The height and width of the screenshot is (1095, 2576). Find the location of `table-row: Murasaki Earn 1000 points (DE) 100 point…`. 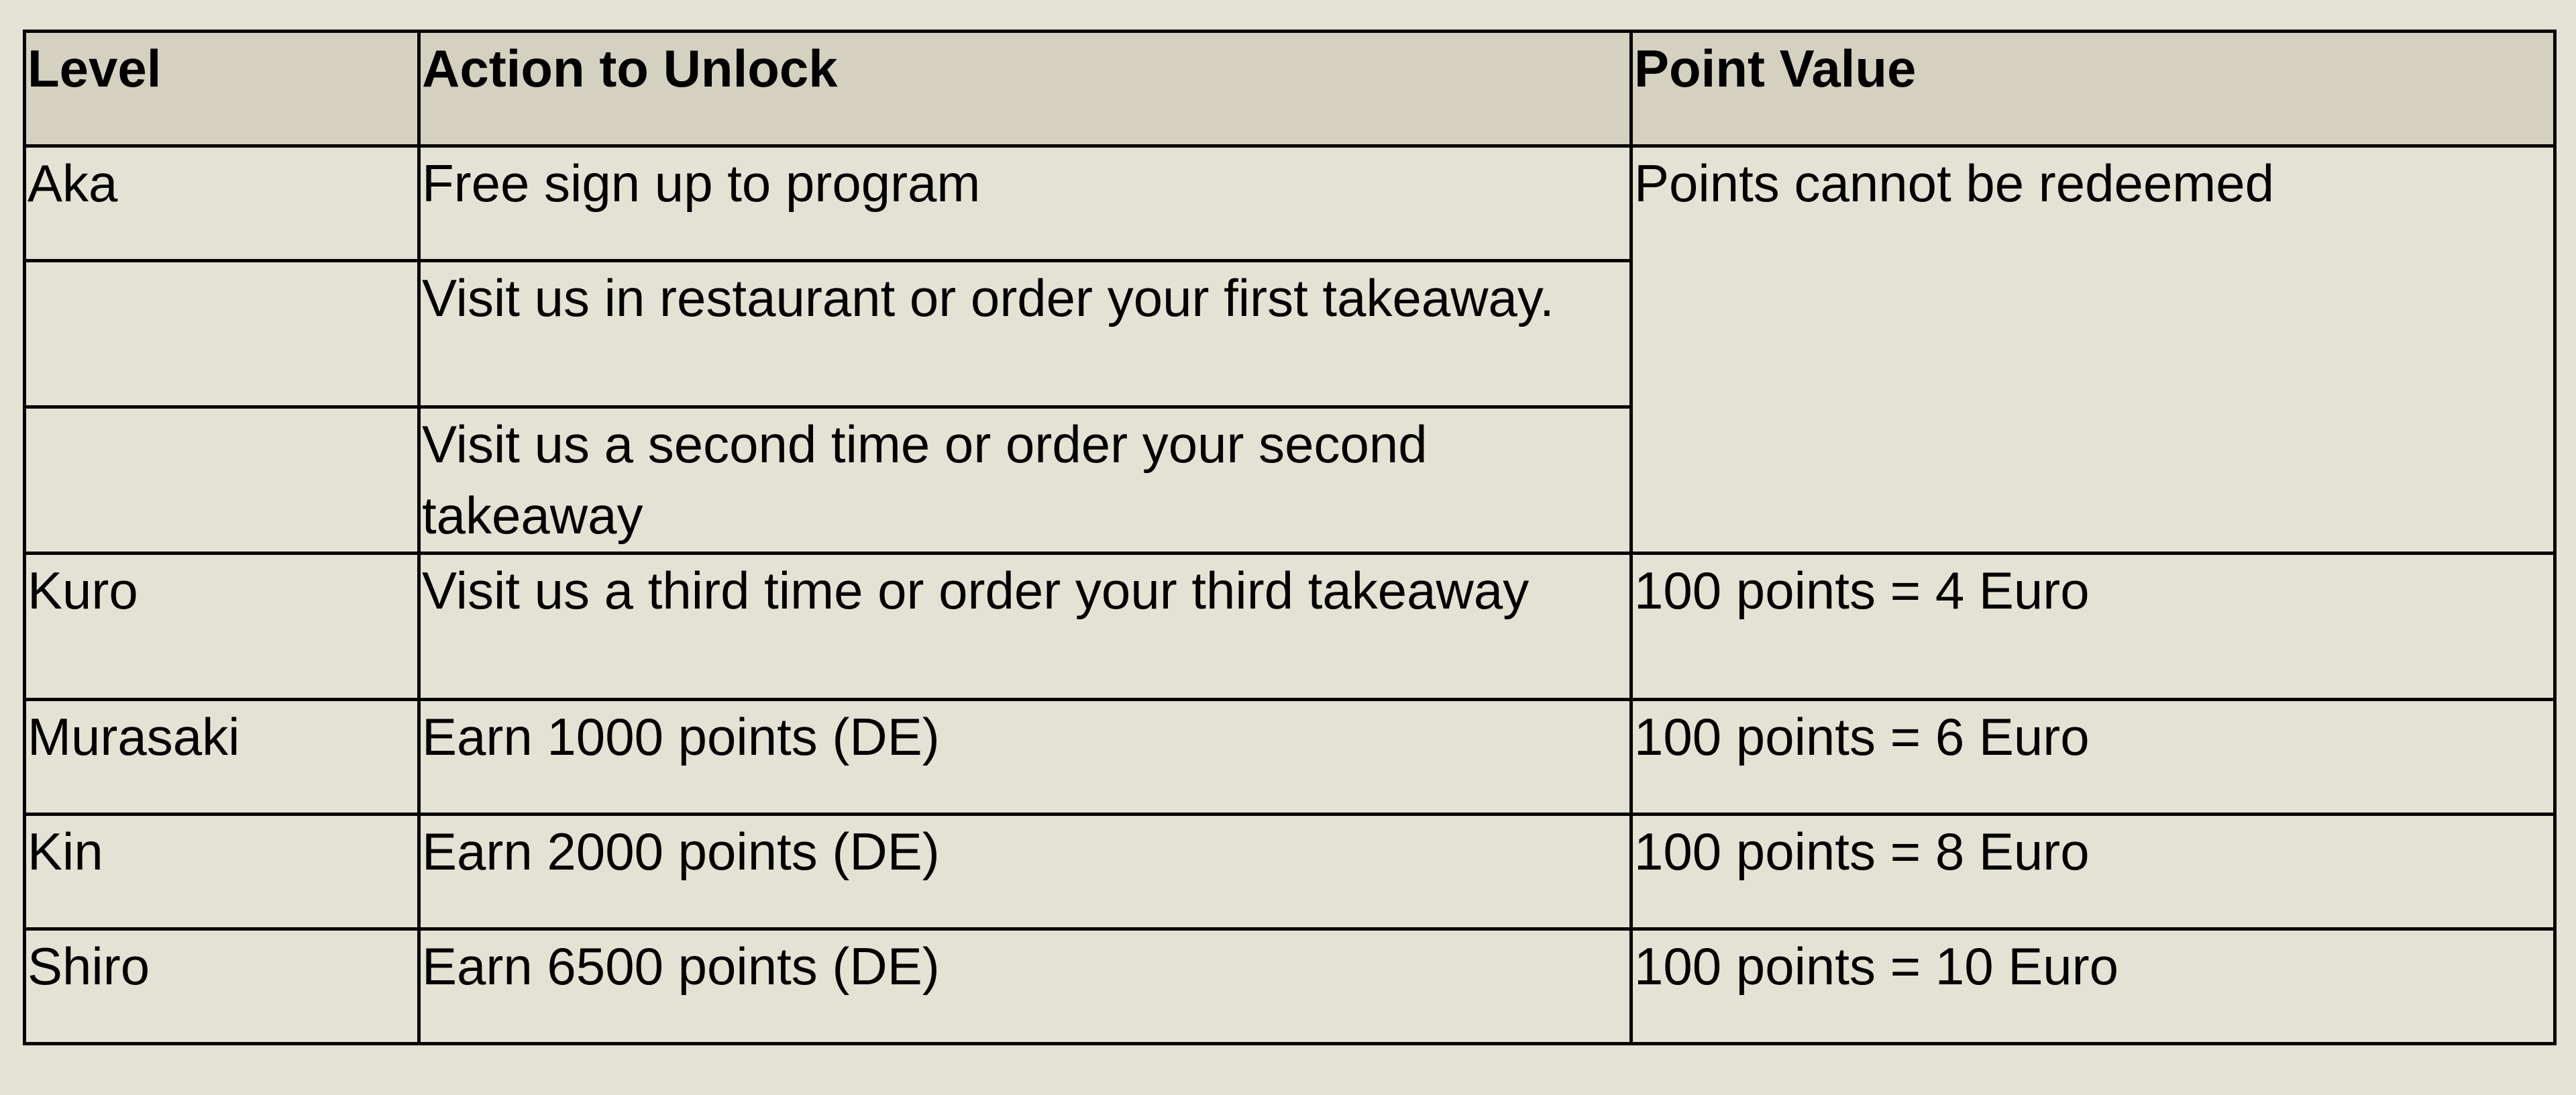

table-row: Murasaki Earn 1000 points (DE) 100 point… is located at coordinates (1290, 757).